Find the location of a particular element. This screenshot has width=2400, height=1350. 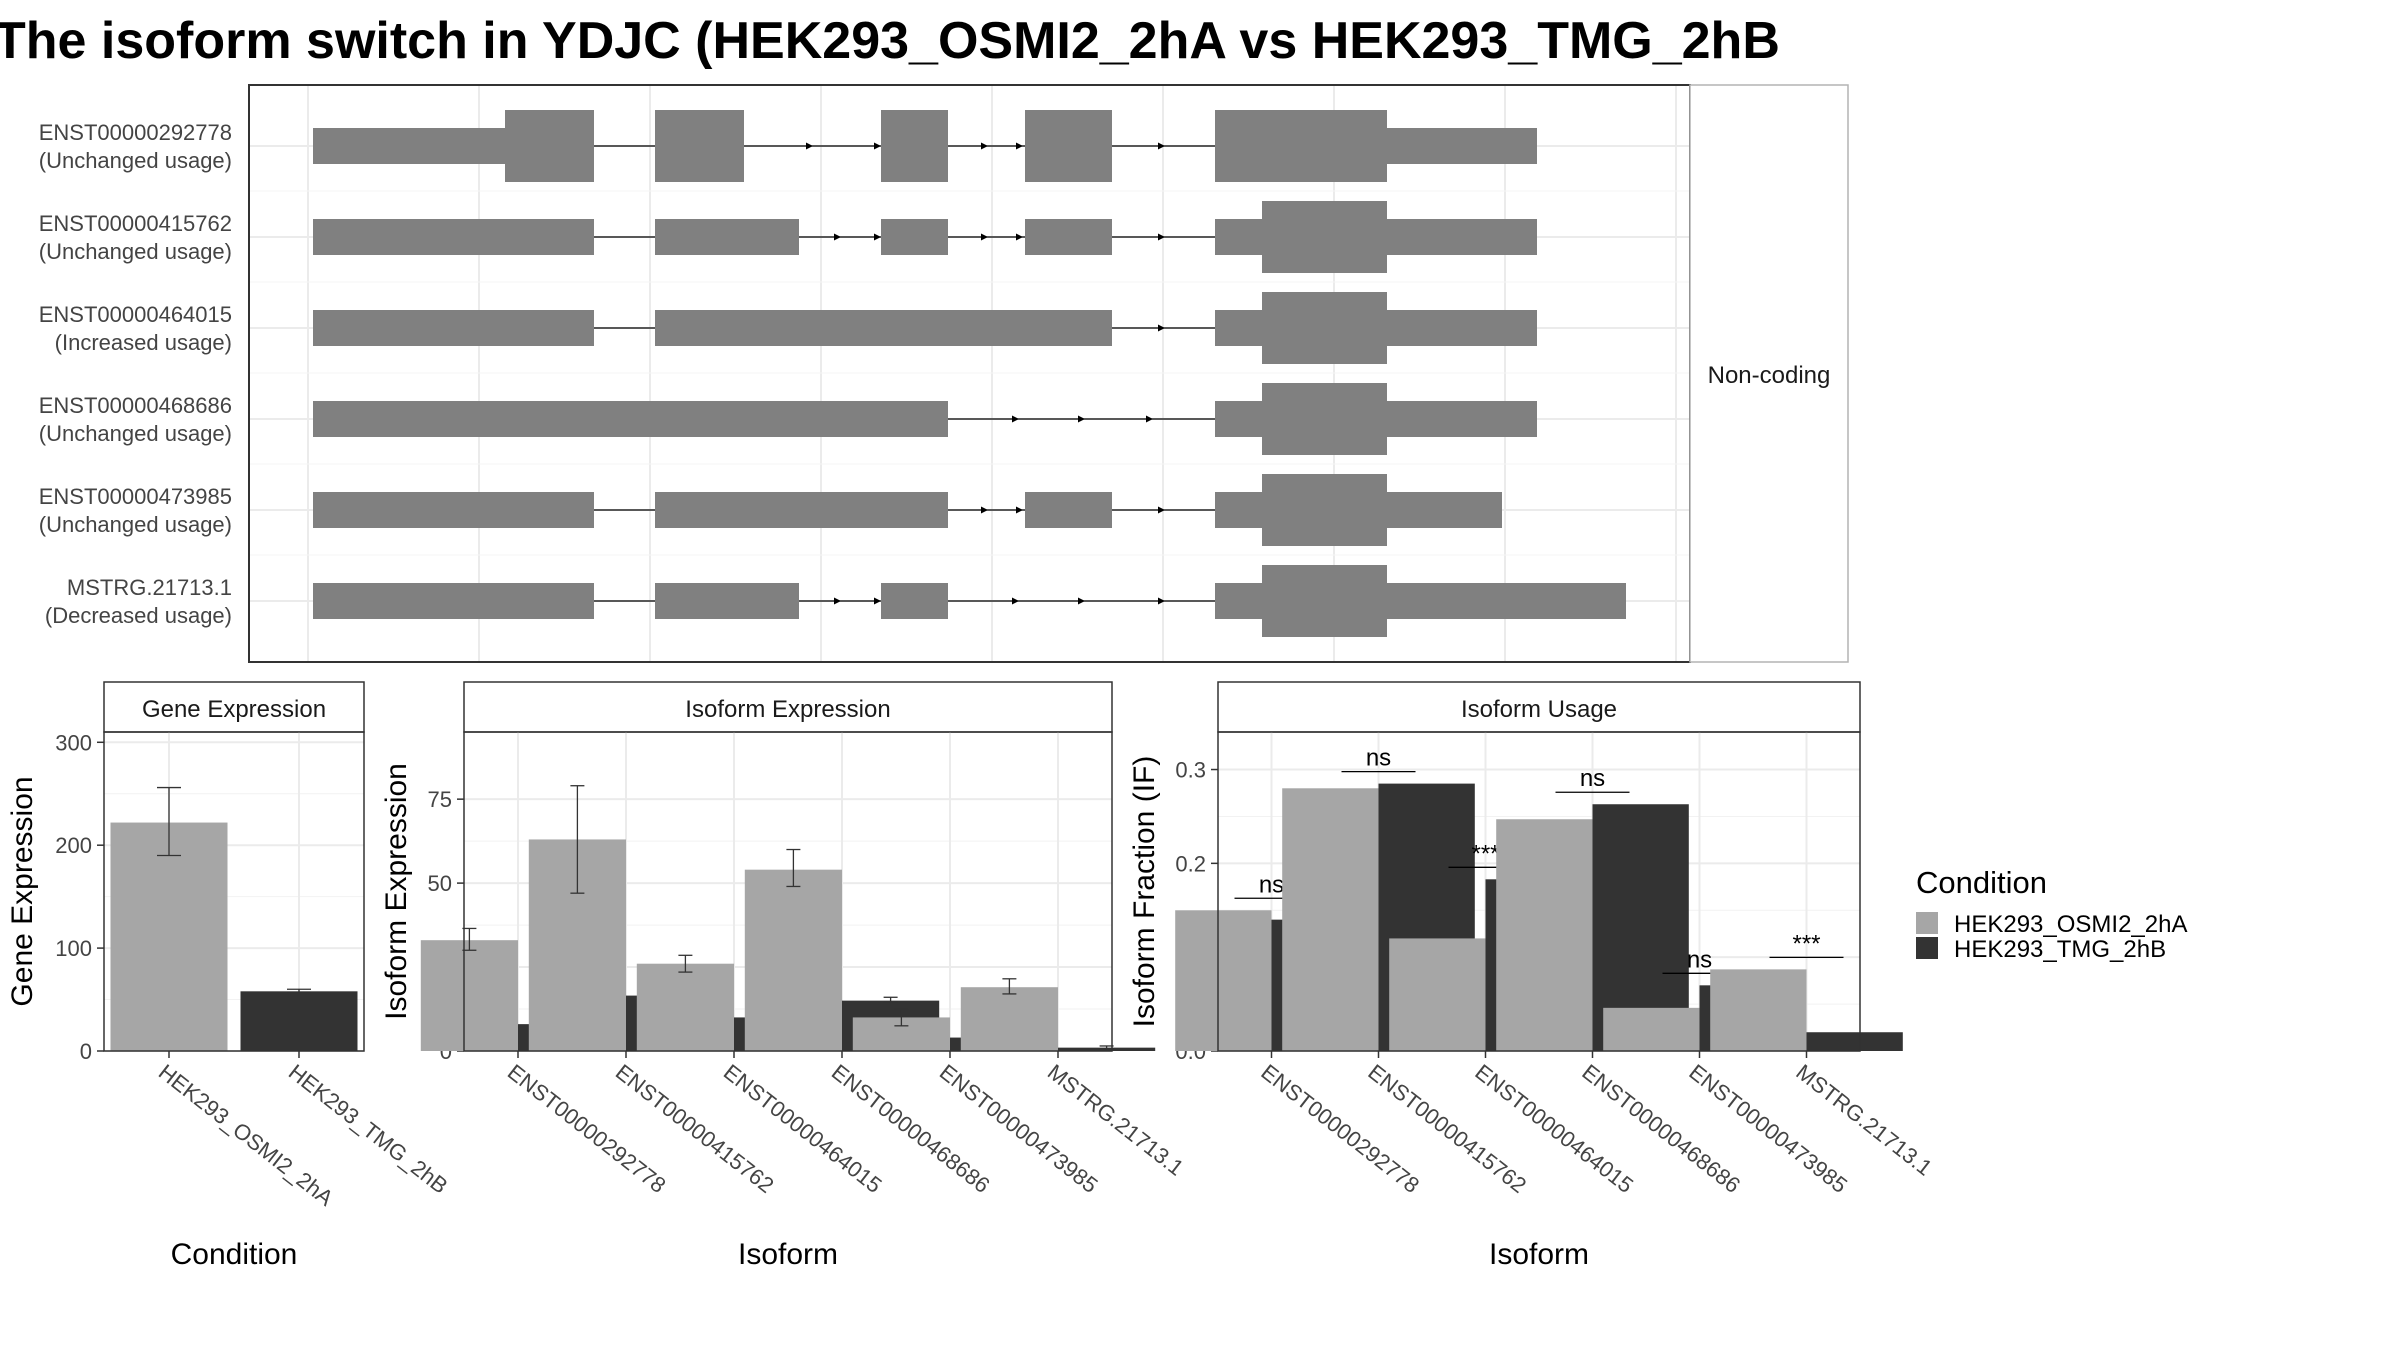

panel-strip is located at coordinates (234, 707).